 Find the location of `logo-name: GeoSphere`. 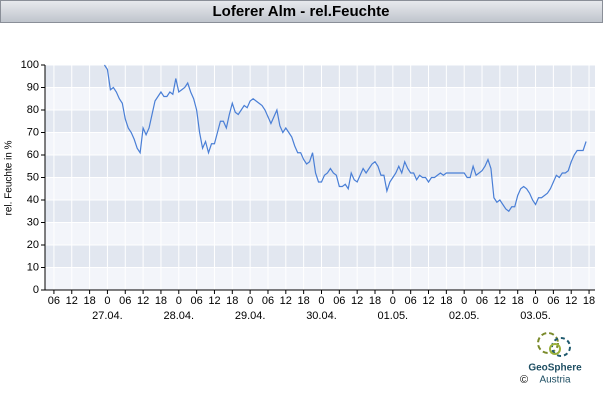

logo-name: GeoSphere is located at coordinates (555, 368).